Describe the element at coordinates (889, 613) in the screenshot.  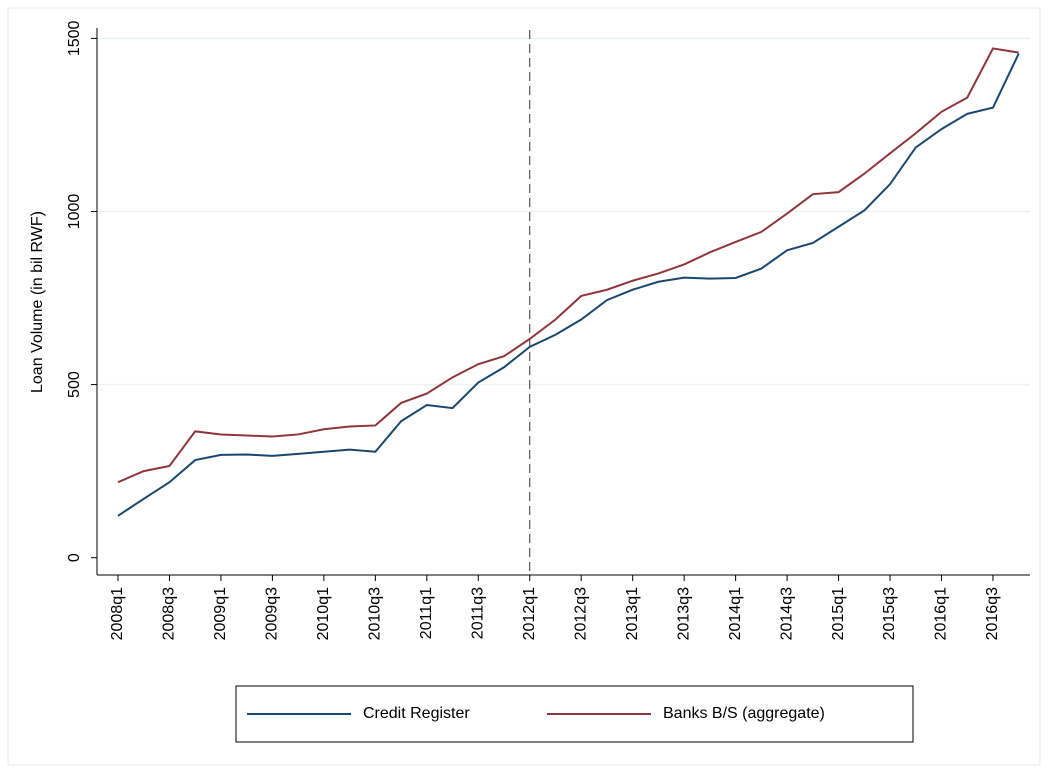
I see `x-tick-label: 2015q3` at that location.